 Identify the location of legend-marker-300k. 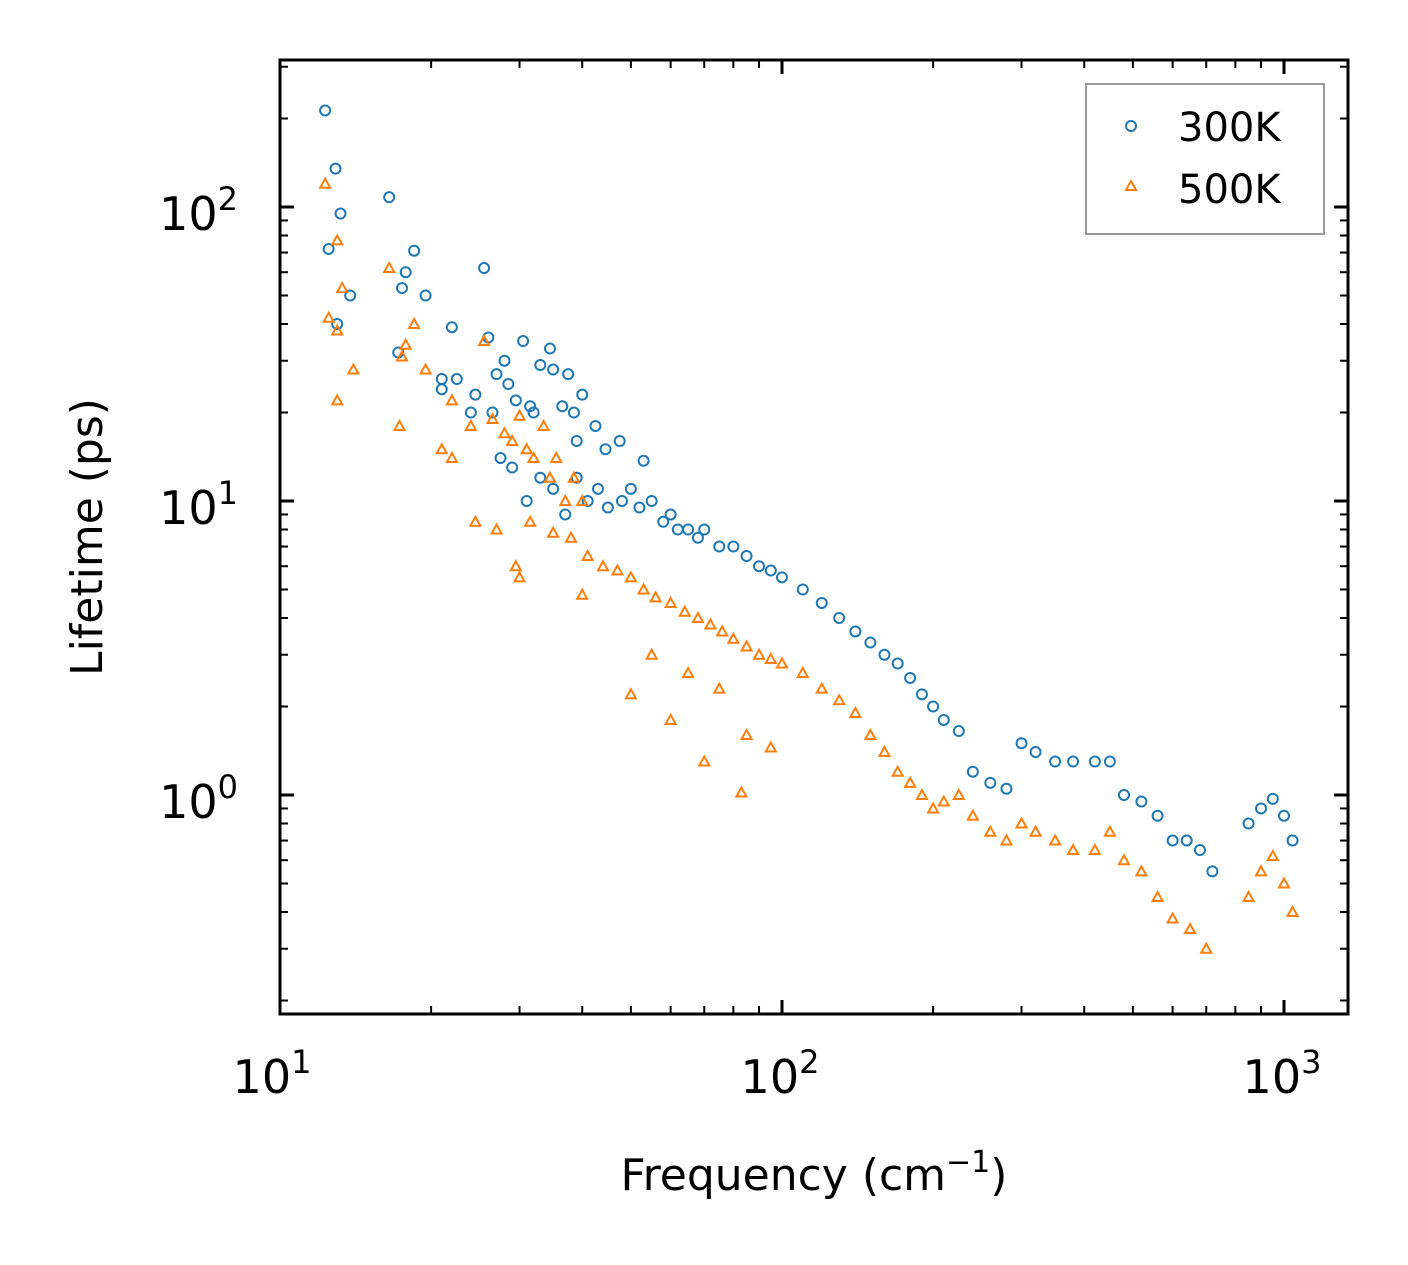
(1131, 126).